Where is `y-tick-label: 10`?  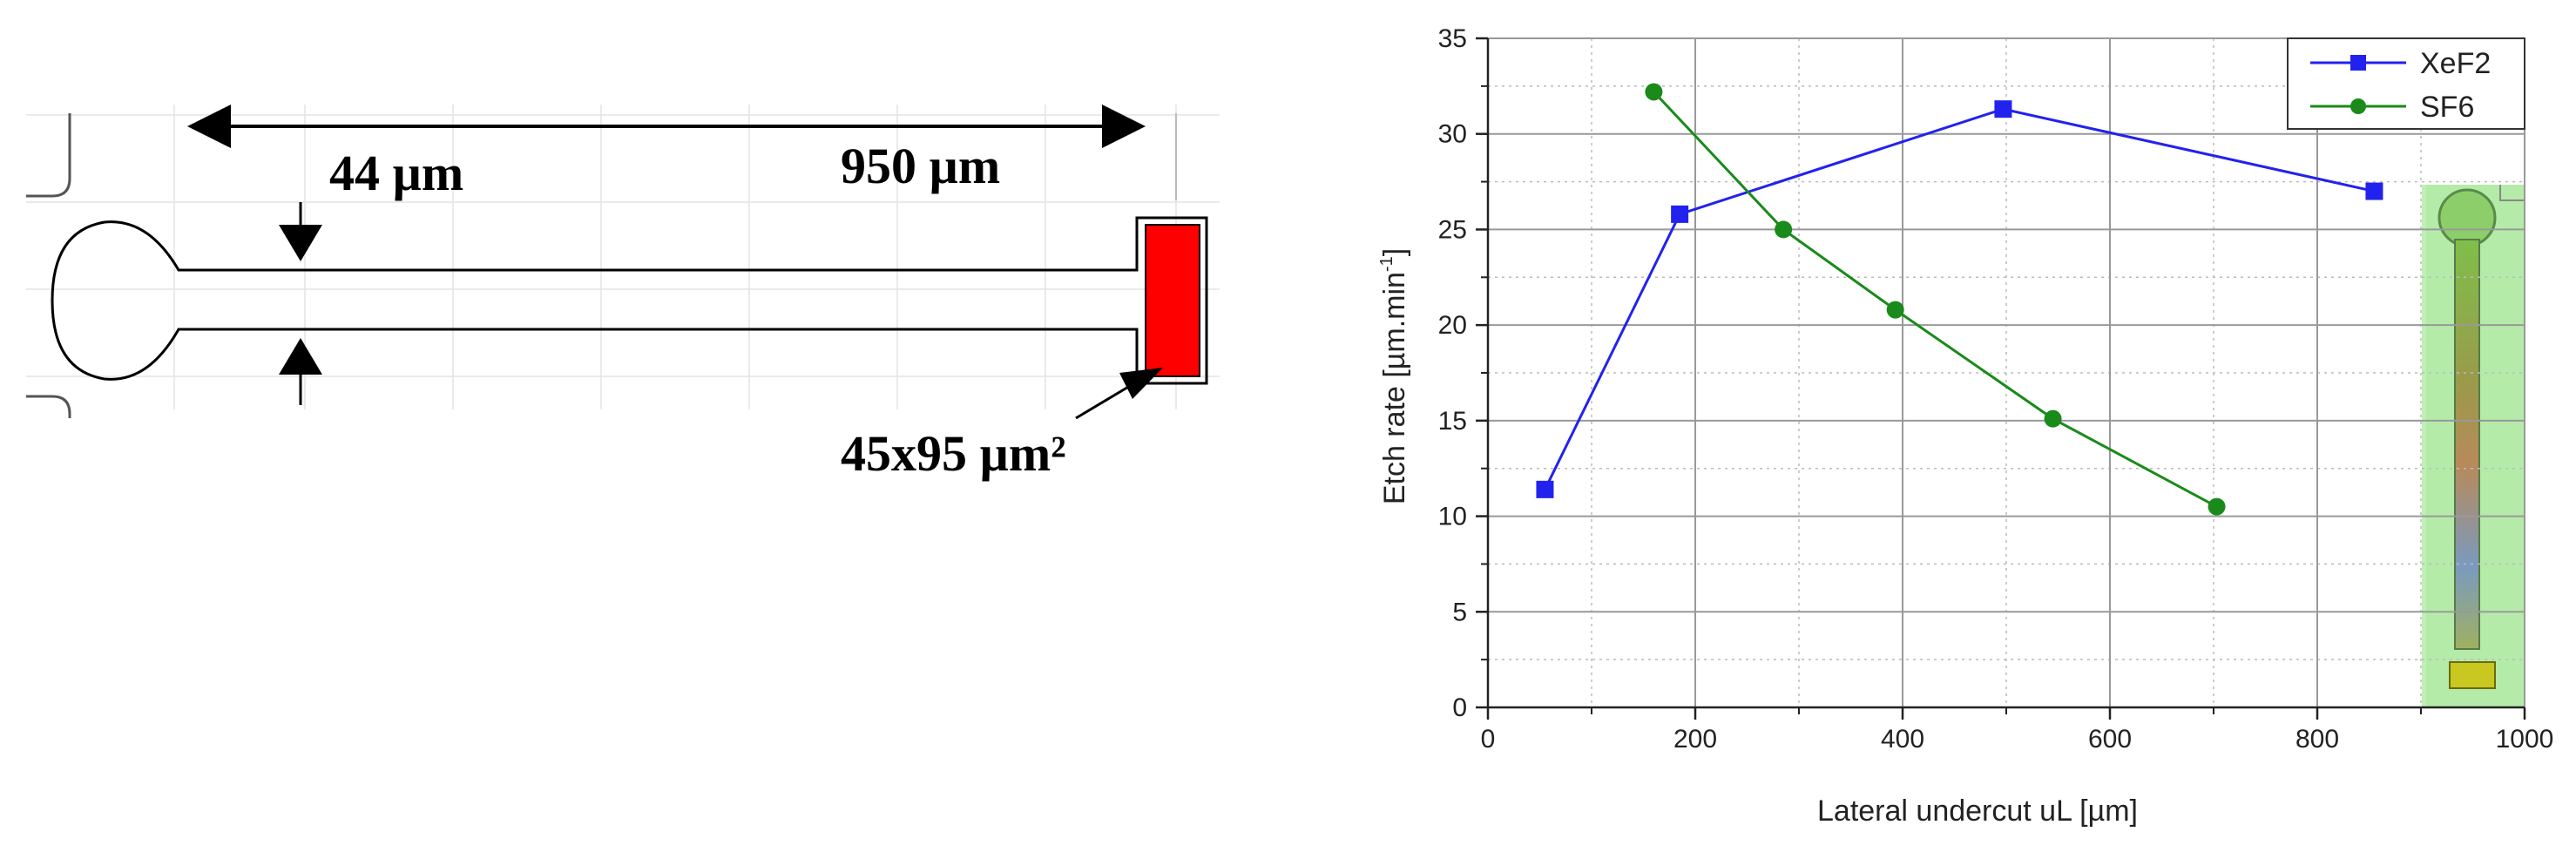 y-tick-label: 10 is located at coordinates (1452, 517).